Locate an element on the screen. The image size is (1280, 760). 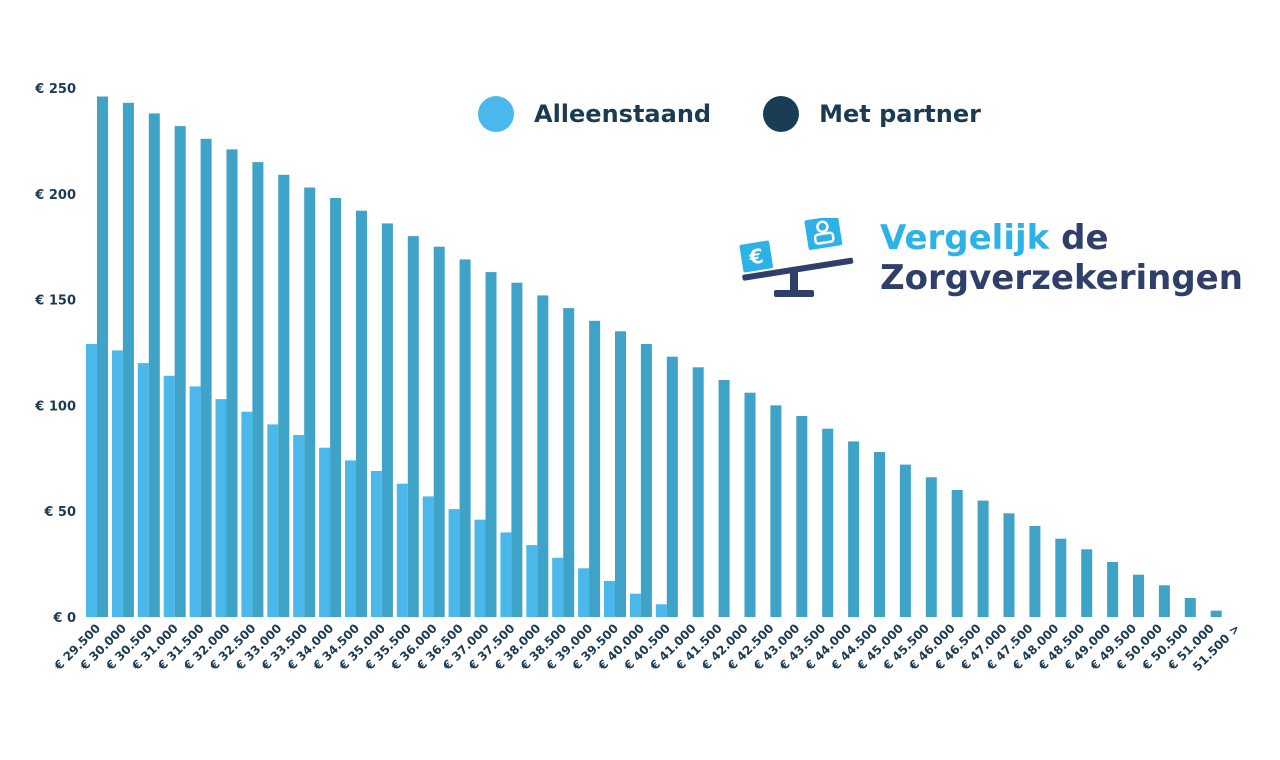
legend-label-met-partner: Met partner is located at coordinates (900, 114).